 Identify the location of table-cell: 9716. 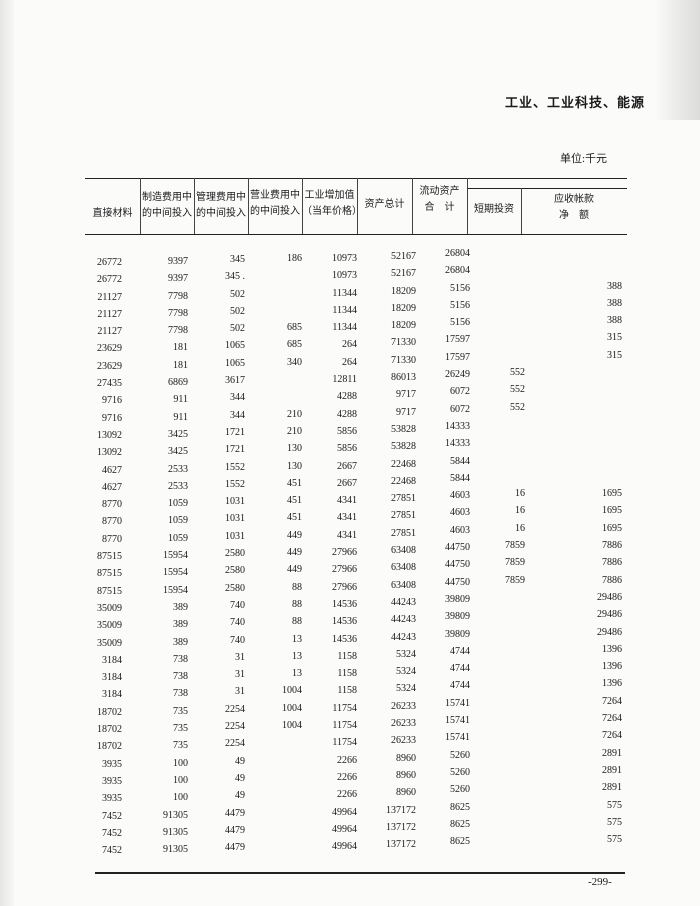
(112, 418).